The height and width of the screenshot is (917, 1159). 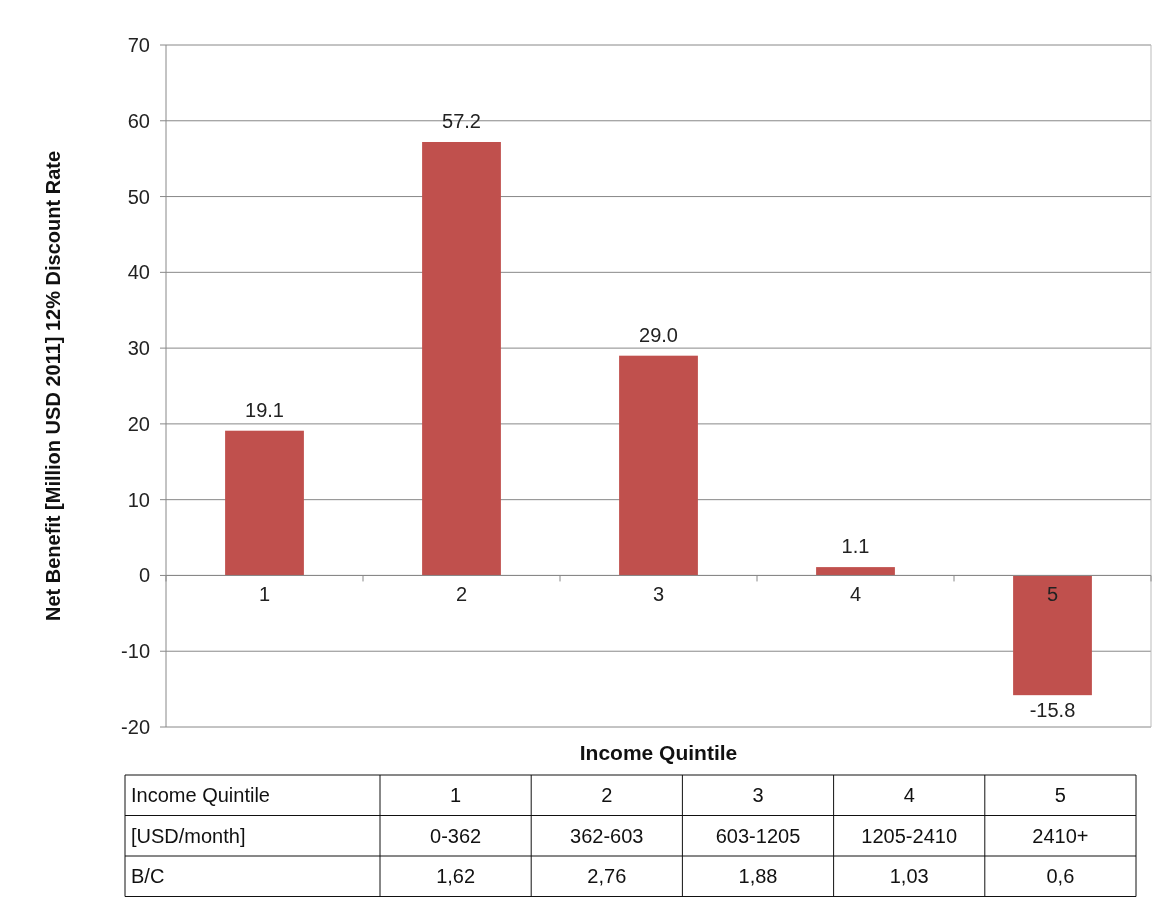 I want to click on text: 2,76, so click(x=607, y=876).